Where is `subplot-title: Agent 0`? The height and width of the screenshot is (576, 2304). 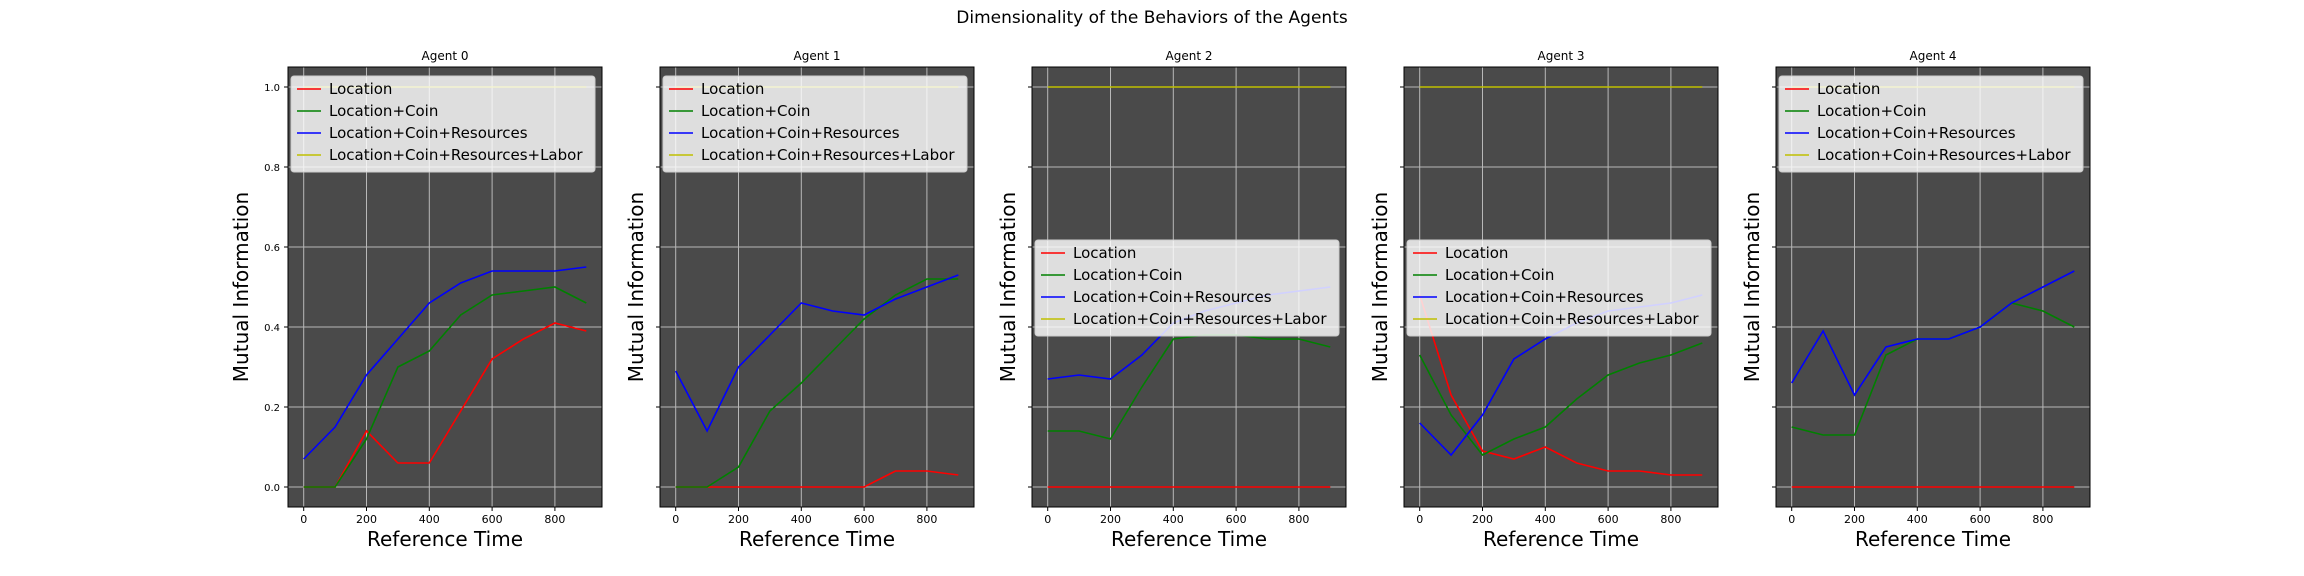 subplot-title: Agent 0 is located at coordinates (445, 56).